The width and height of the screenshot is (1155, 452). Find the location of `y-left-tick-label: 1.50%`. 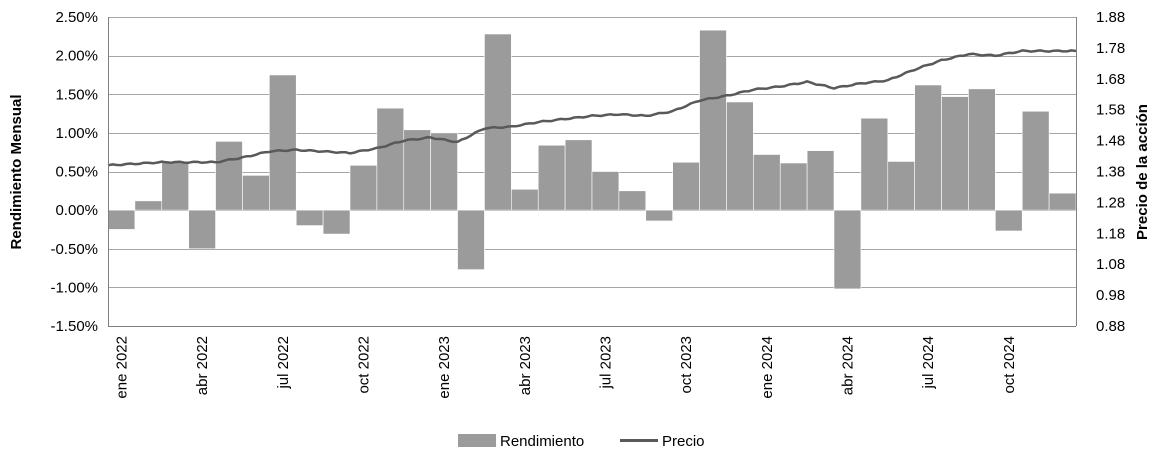

y-left-tick-label: 1.50% is located at coordinates (76, 94).